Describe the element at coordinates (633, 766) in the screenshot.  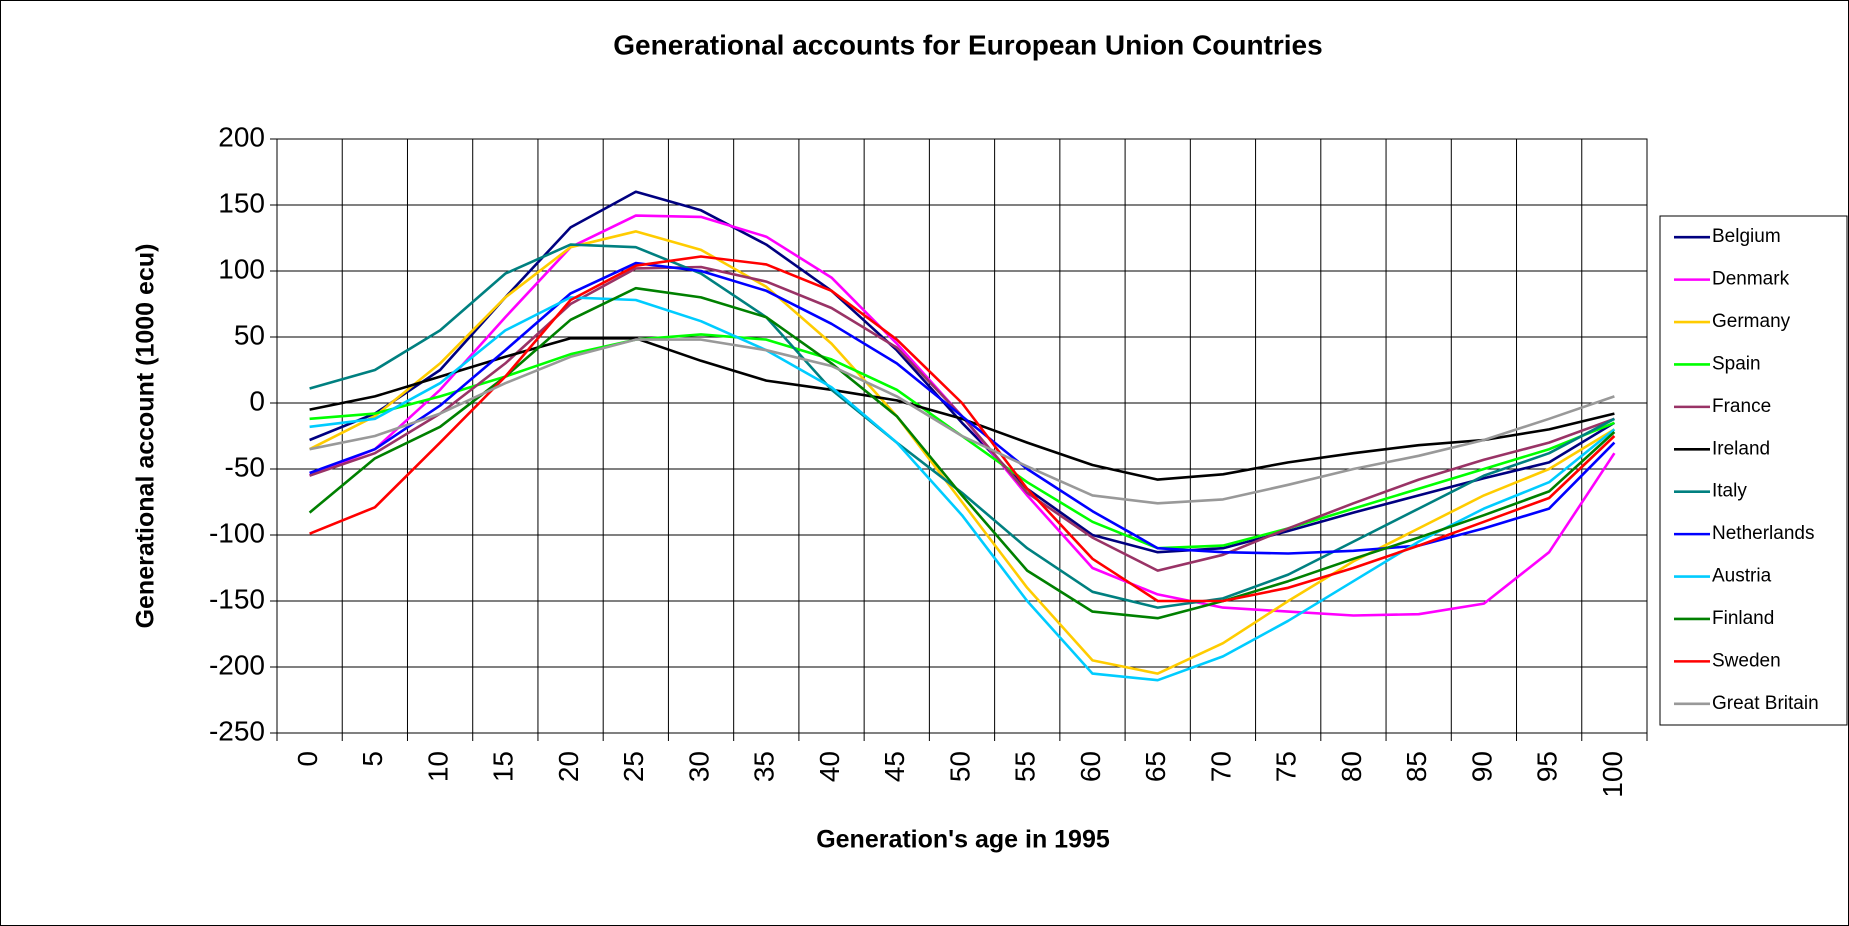
I see `x-tick-label: 25` at that location.